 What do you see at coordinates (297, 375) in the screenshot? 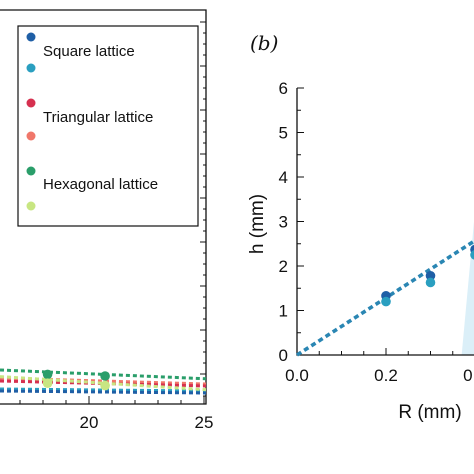
I see `panel-b-x-tick-label: 0.0` at bounding box center [297, 375].